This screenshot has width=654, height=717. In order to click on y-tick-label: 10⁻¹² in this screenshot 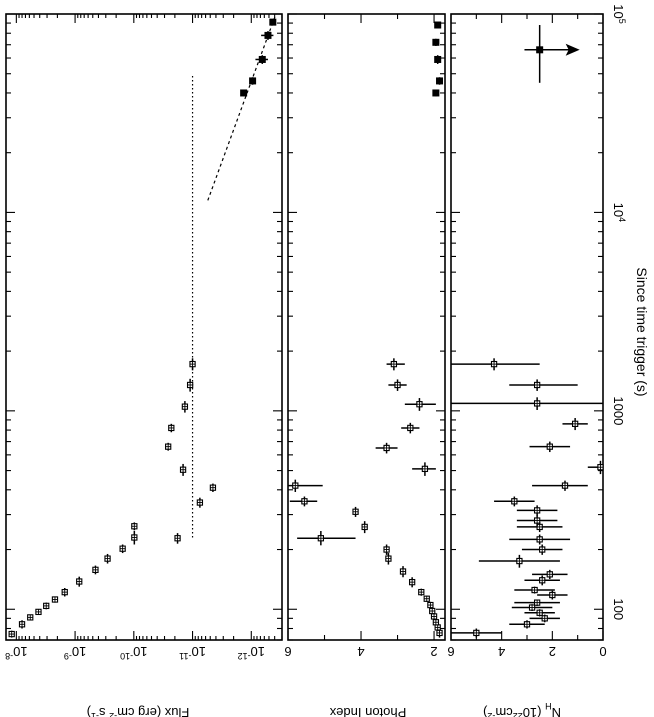, I will do `click(251, 652)`.